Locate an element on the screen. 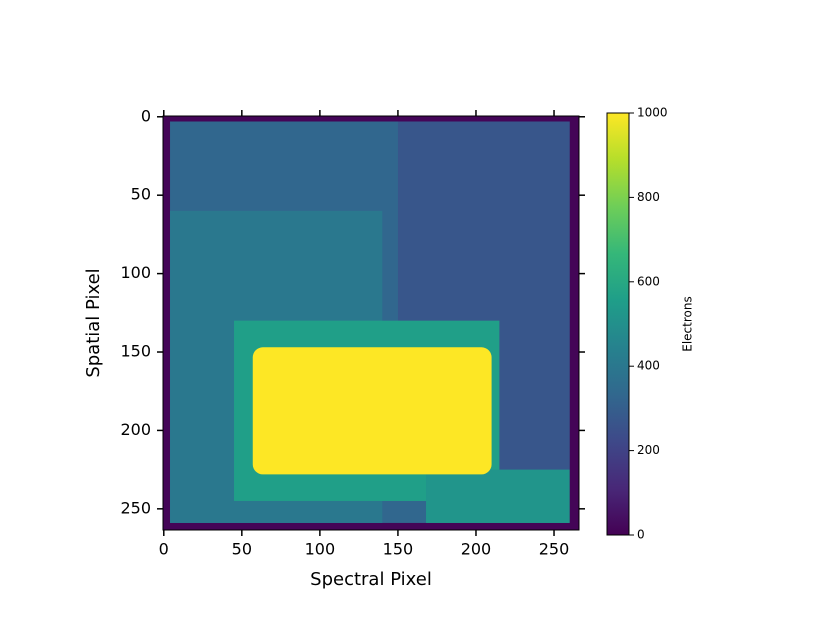  x-tick-label: 50 is located at coordinates (242, 549).